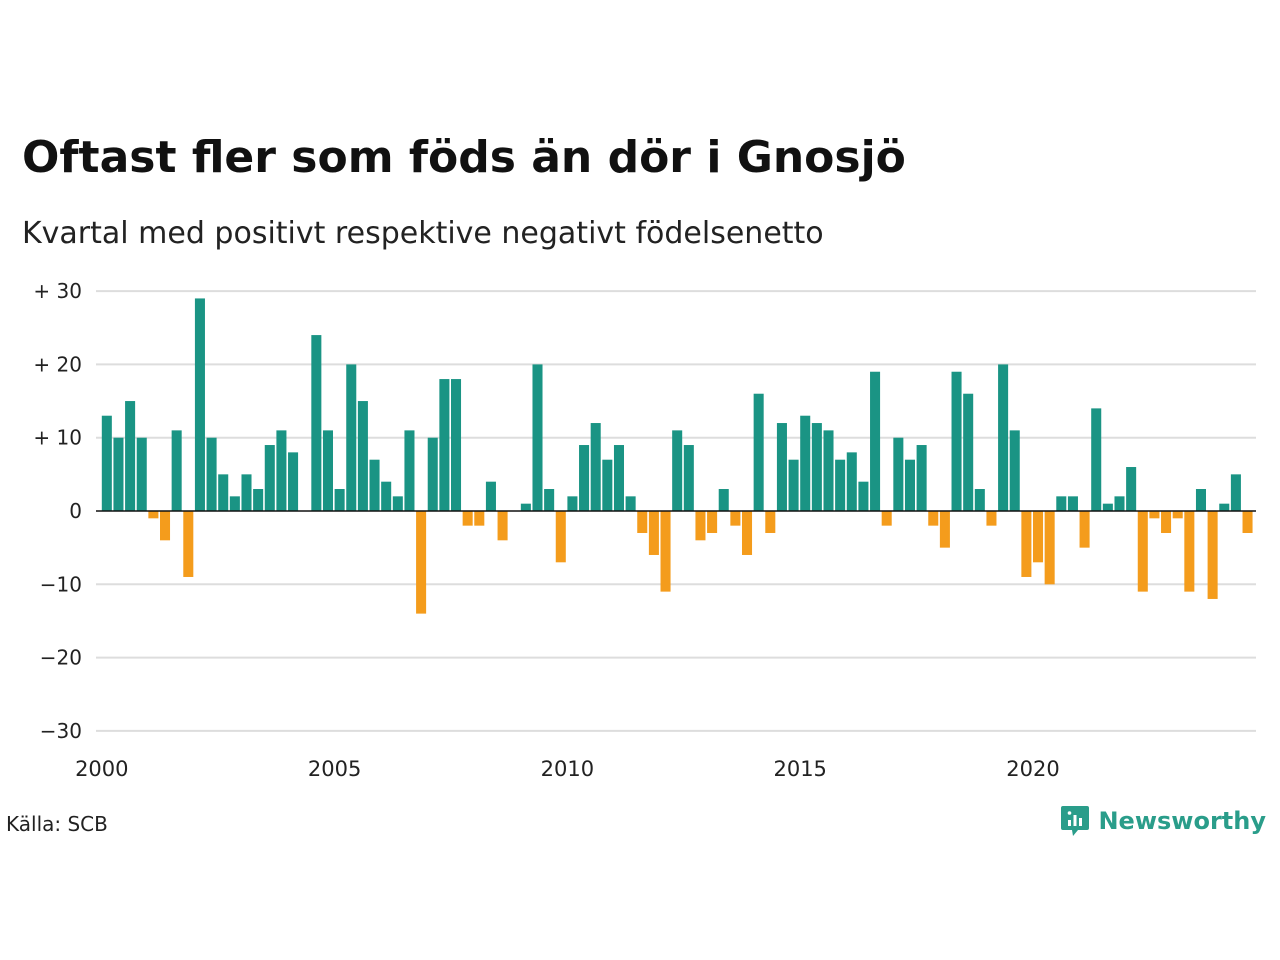 This screenshot has width=1280, height=960. What do you see at coordinates (1163, 821) in the screenshot?
I see `brand-logo: Newsworthy` at bounding box center [1163, 821].